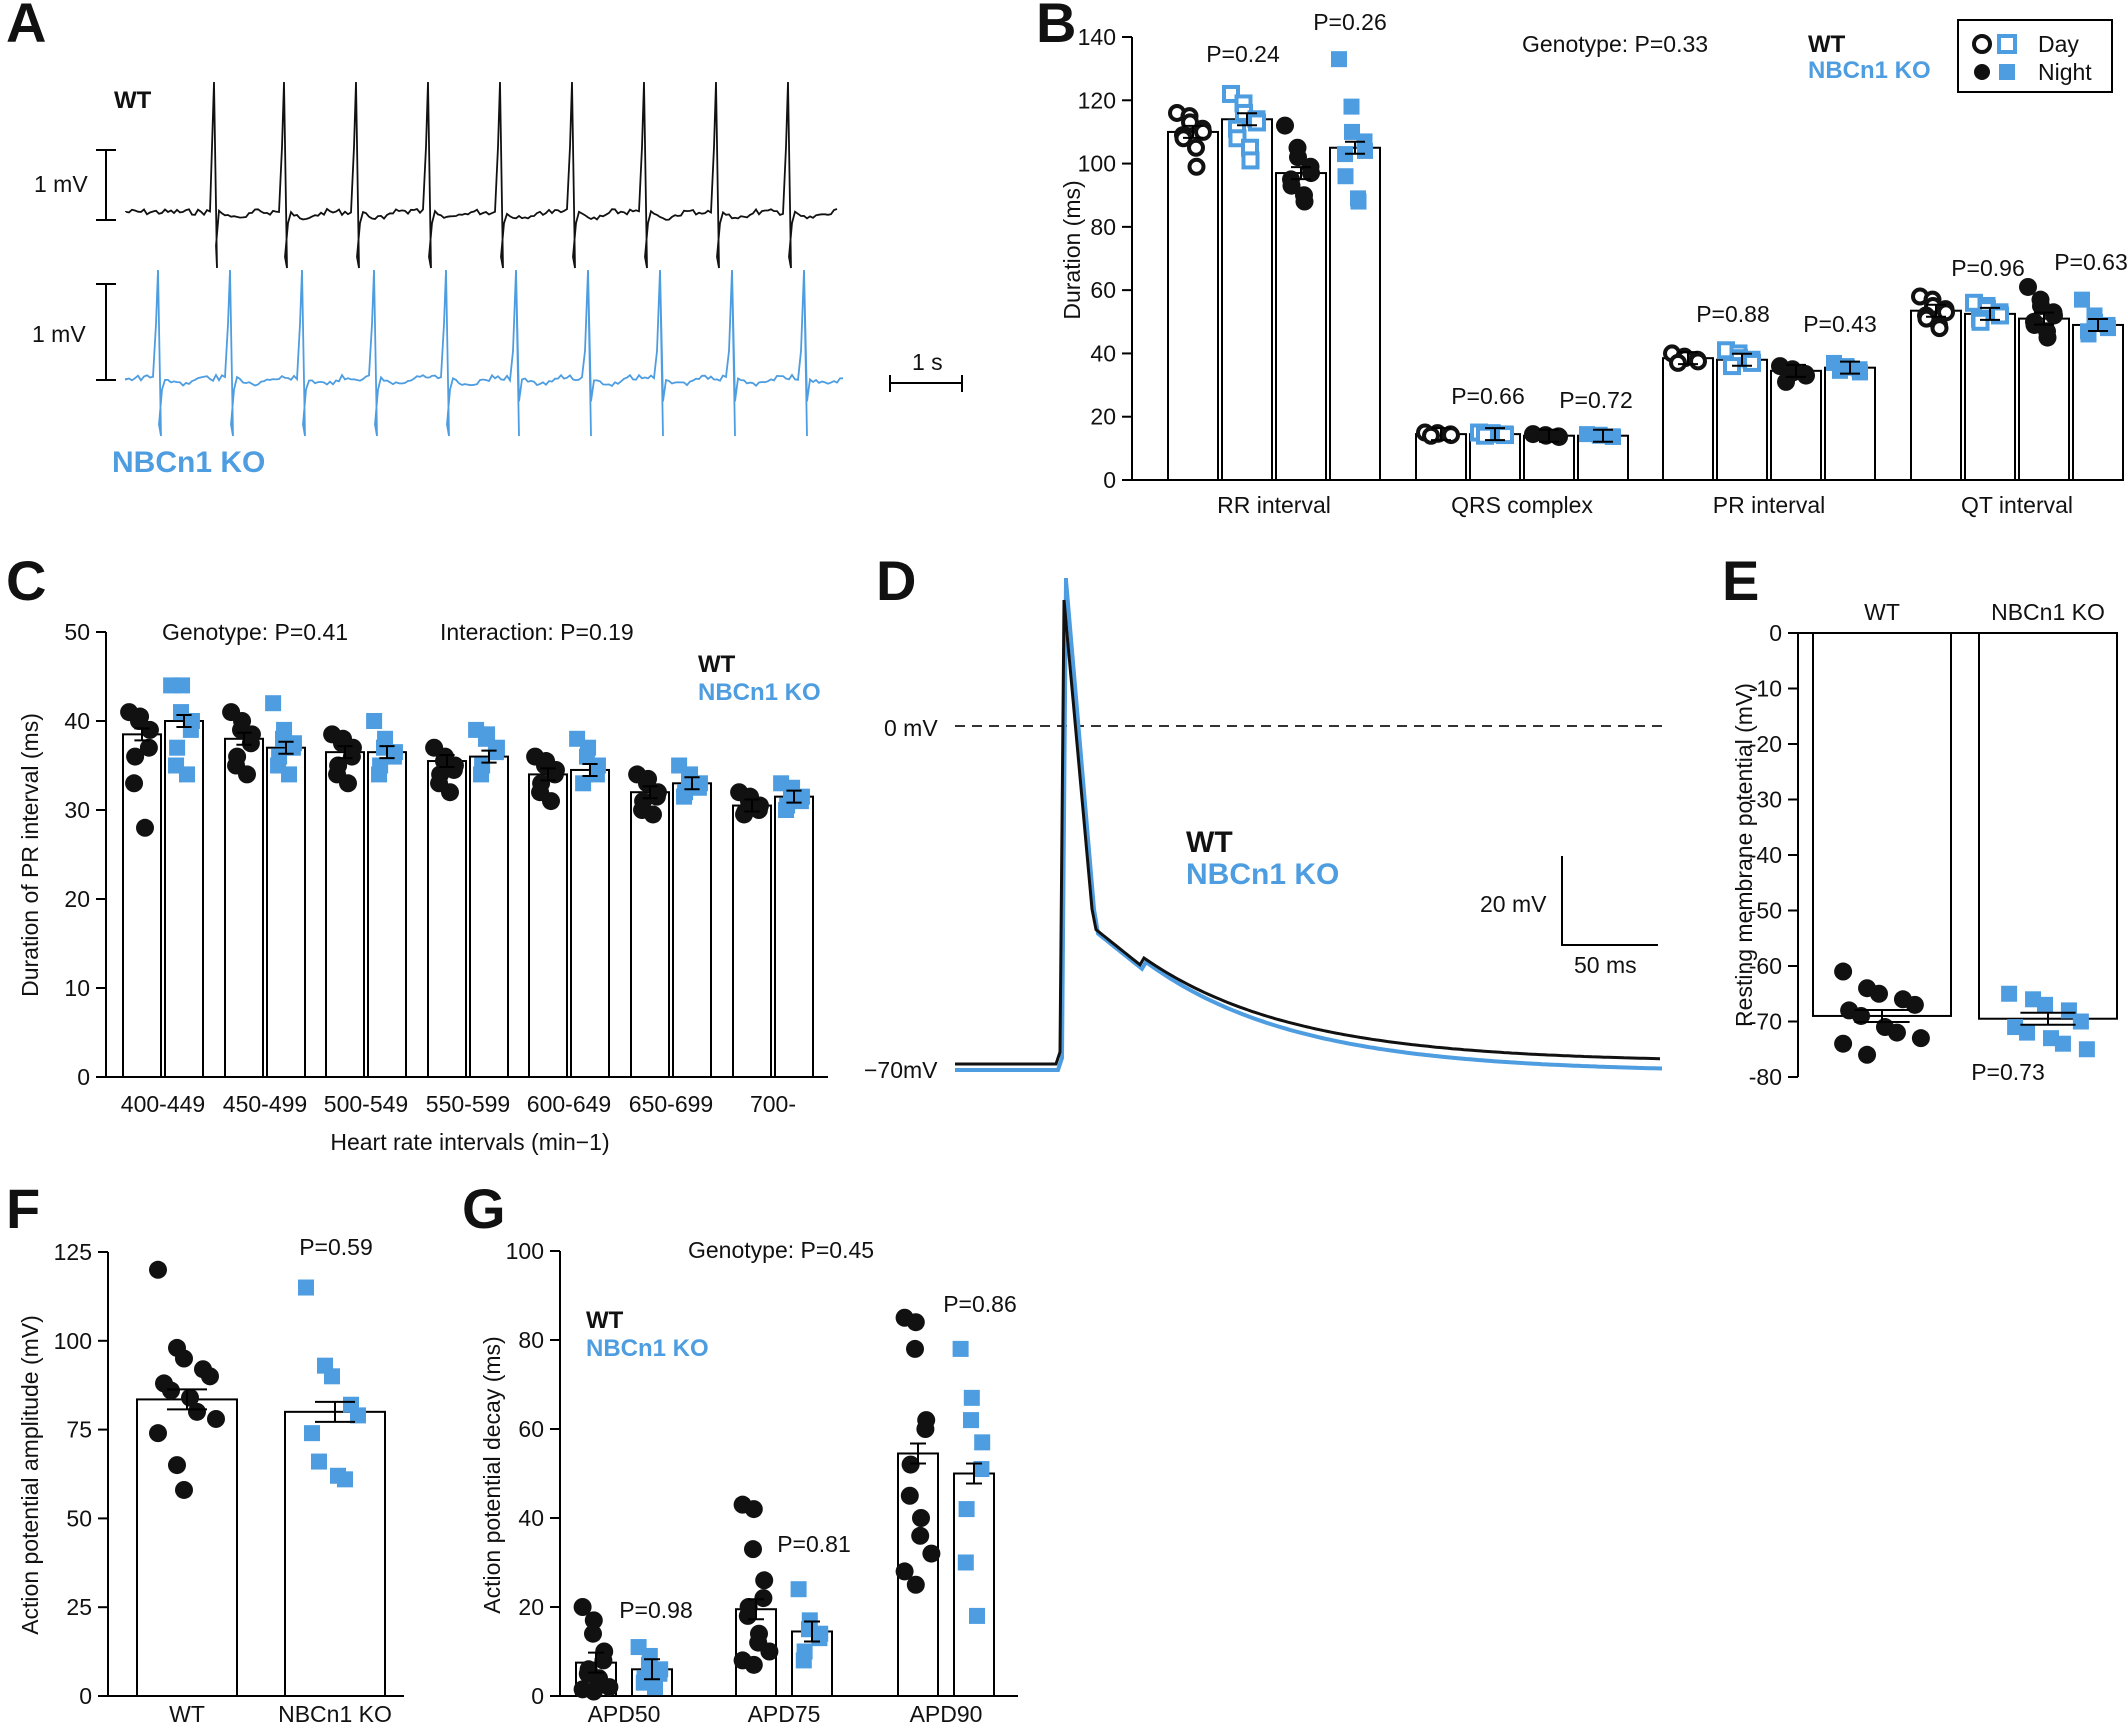  What do you see at coordinates (531, 1340) in the screenshot?
I see `y-tick-label: 80` at bounding box center [531, 1340].